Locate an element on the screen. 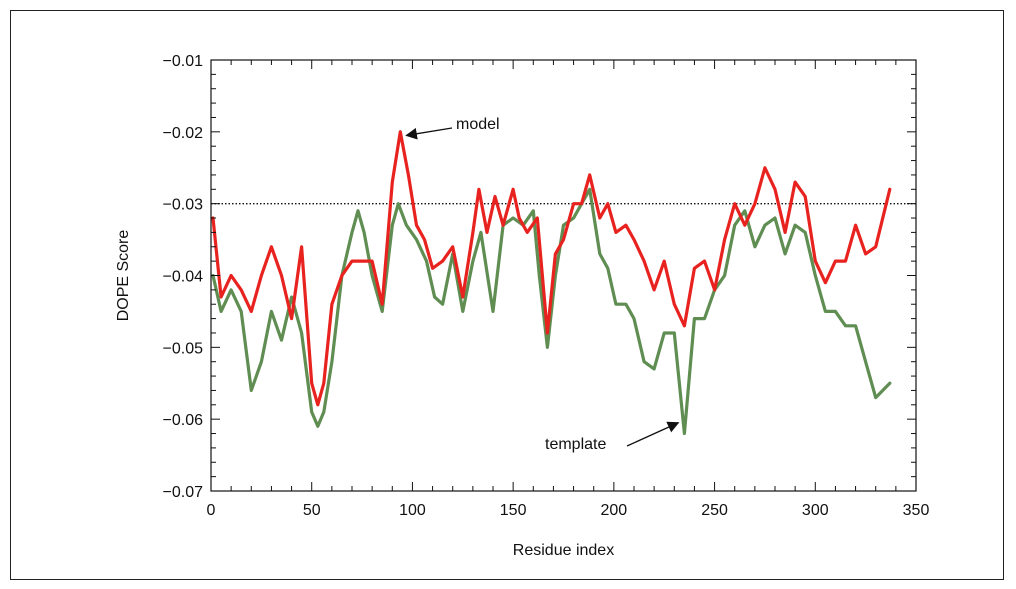 The width and height of the screenshot is (1016, 589). annotation-arrow-template is located at coordinates (653, 434).